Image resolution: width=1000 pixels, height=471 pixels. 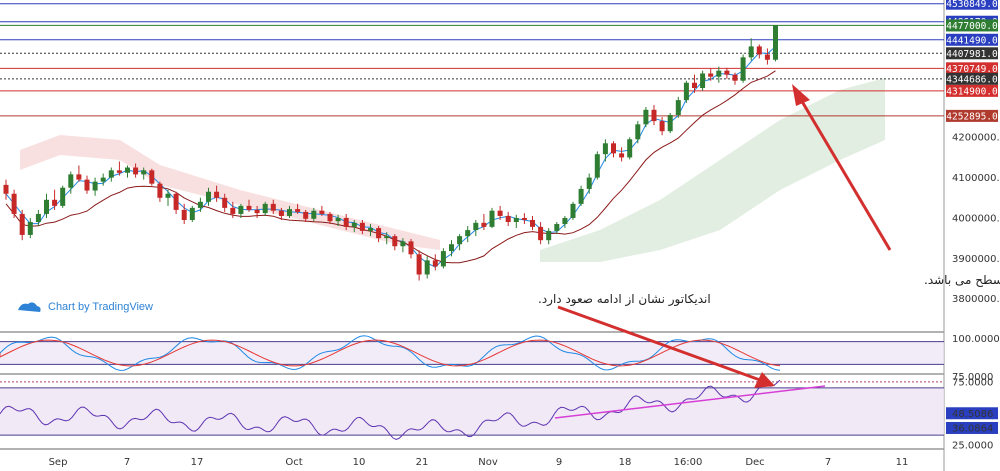 I want to click on rsi-tick-text: 36.0864, so click(x=972, y=428).